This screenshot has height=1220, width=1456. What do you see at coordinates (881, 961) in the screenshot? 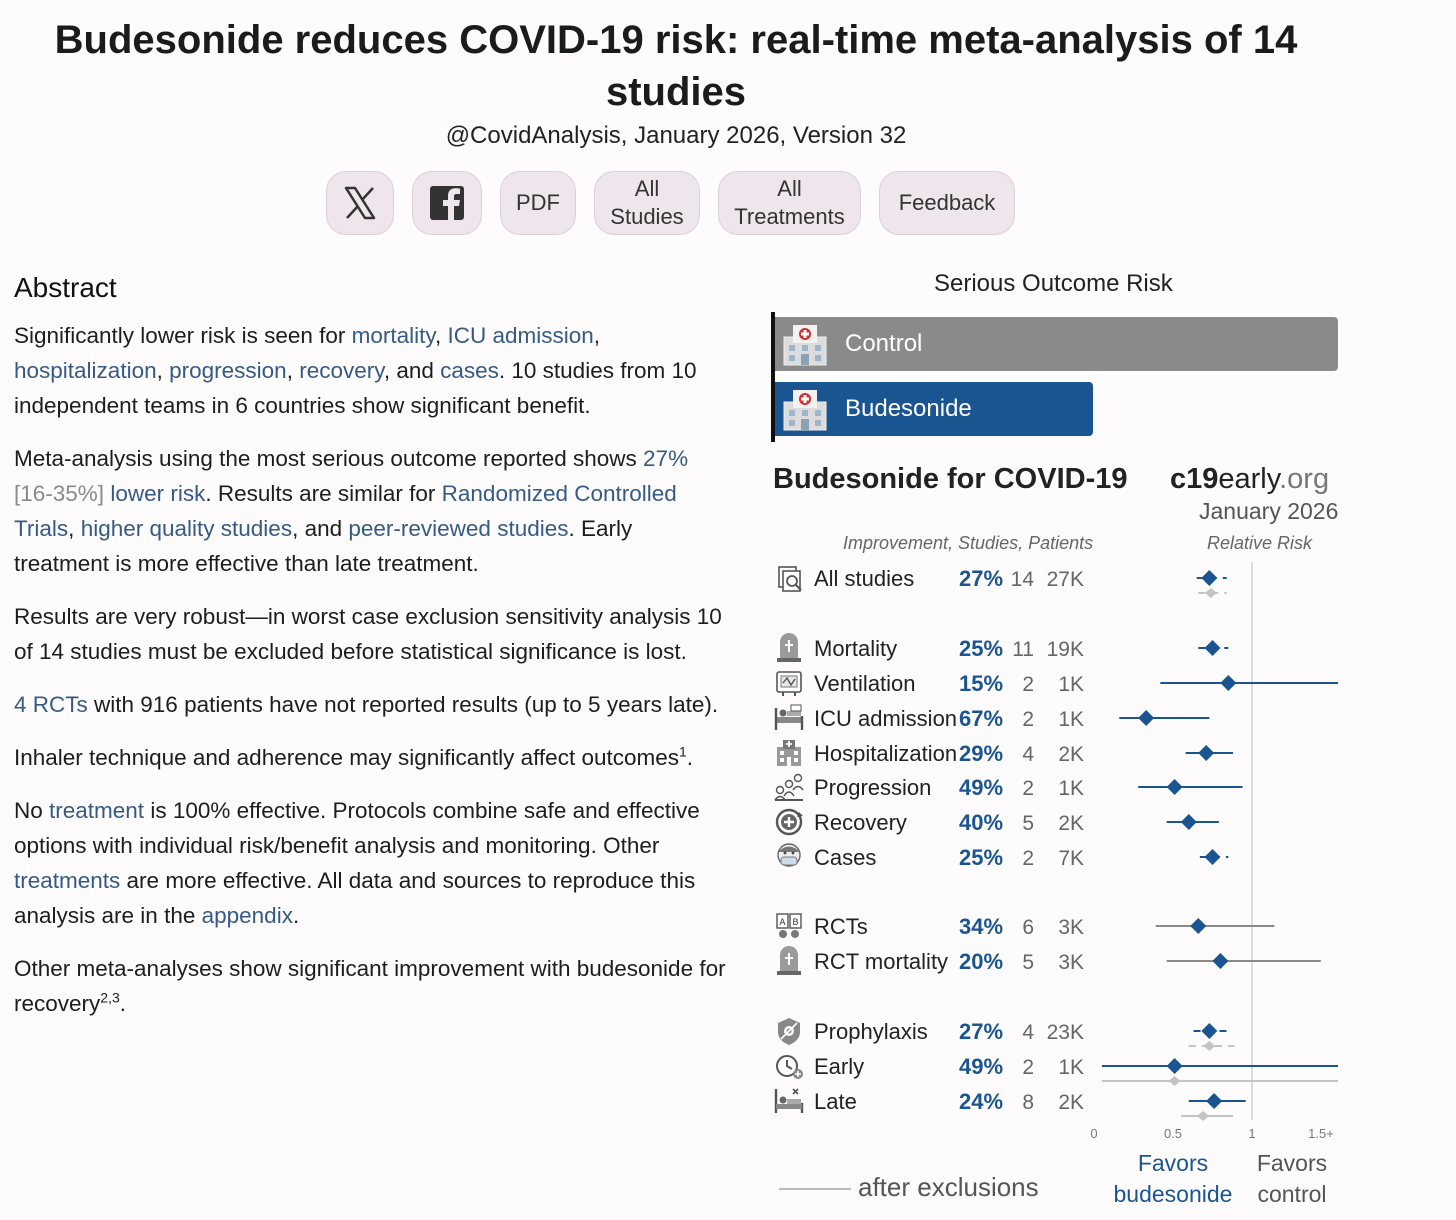
I see `row-label: RCT mortality` at bounding box center [881, 961].